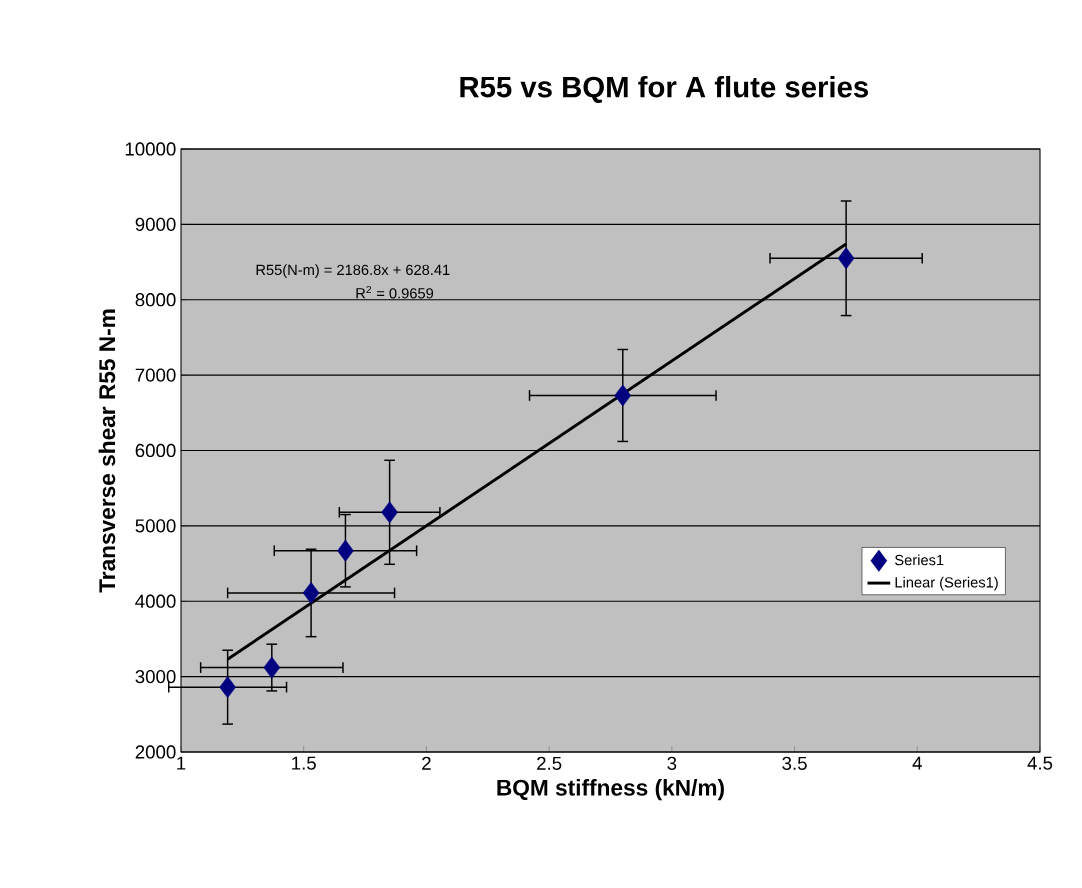  I want to click on y-tick-label: 6000, so click(155, 450).